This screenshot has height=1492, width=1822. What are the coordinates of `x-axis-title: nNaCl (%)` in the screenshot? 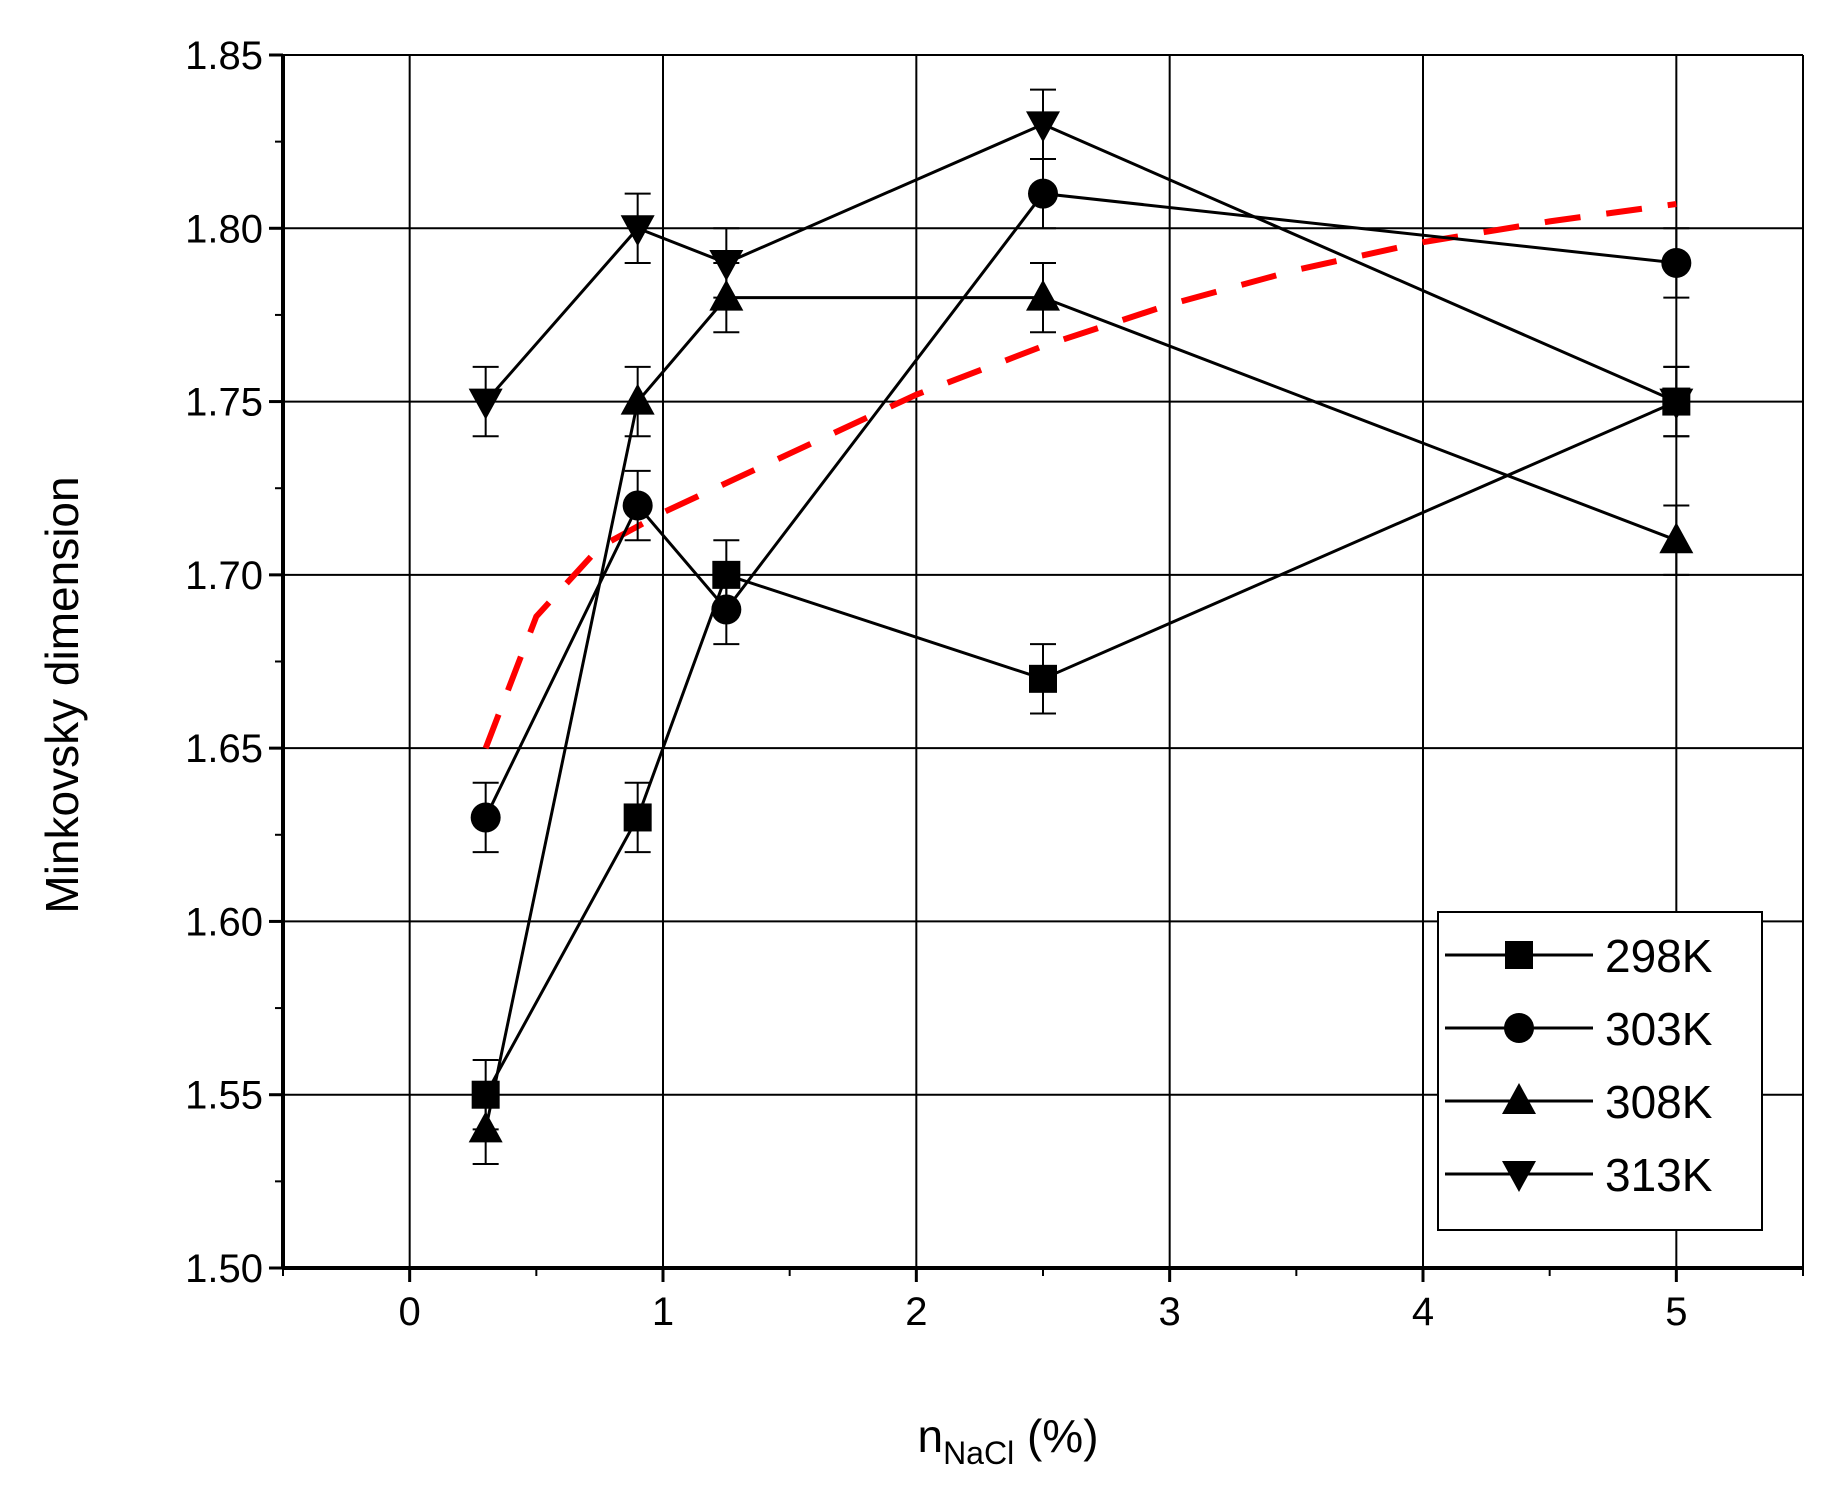 It's located at (1007, 1440).